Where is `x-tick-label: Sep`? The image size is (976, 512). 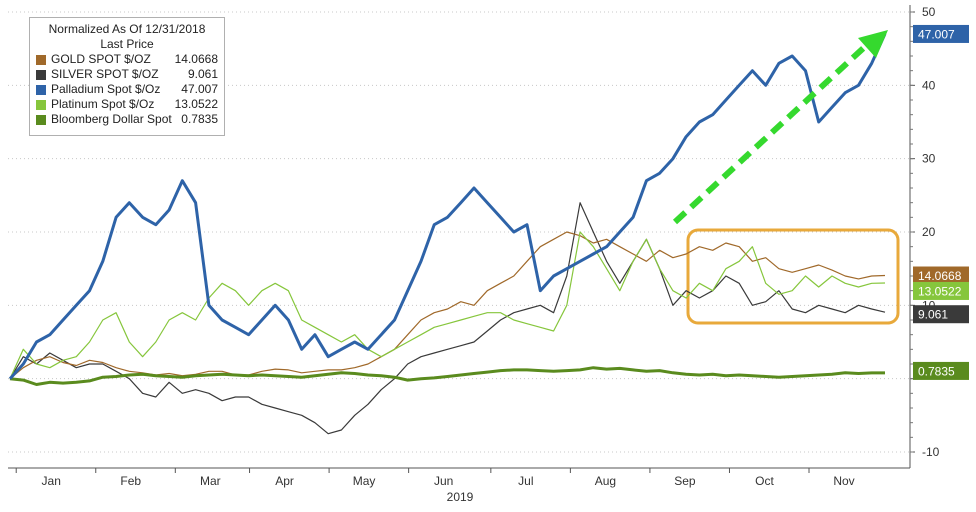
x-tick-label: Sep is located at coordinates (685, 481).